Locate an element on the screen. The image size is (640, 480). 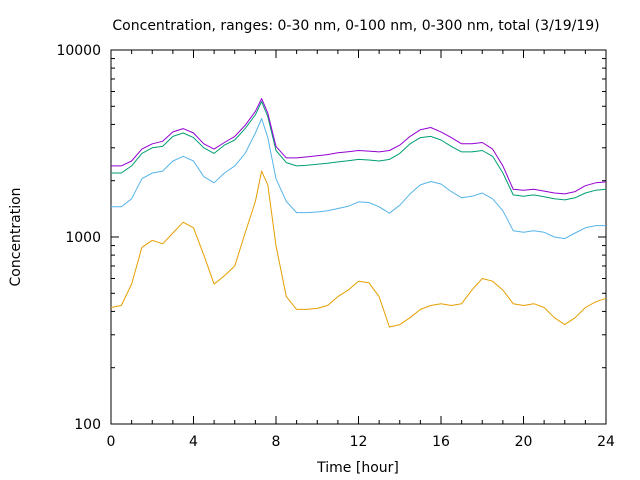
x-tick-label: 0 is located at coordinates (111, 442).